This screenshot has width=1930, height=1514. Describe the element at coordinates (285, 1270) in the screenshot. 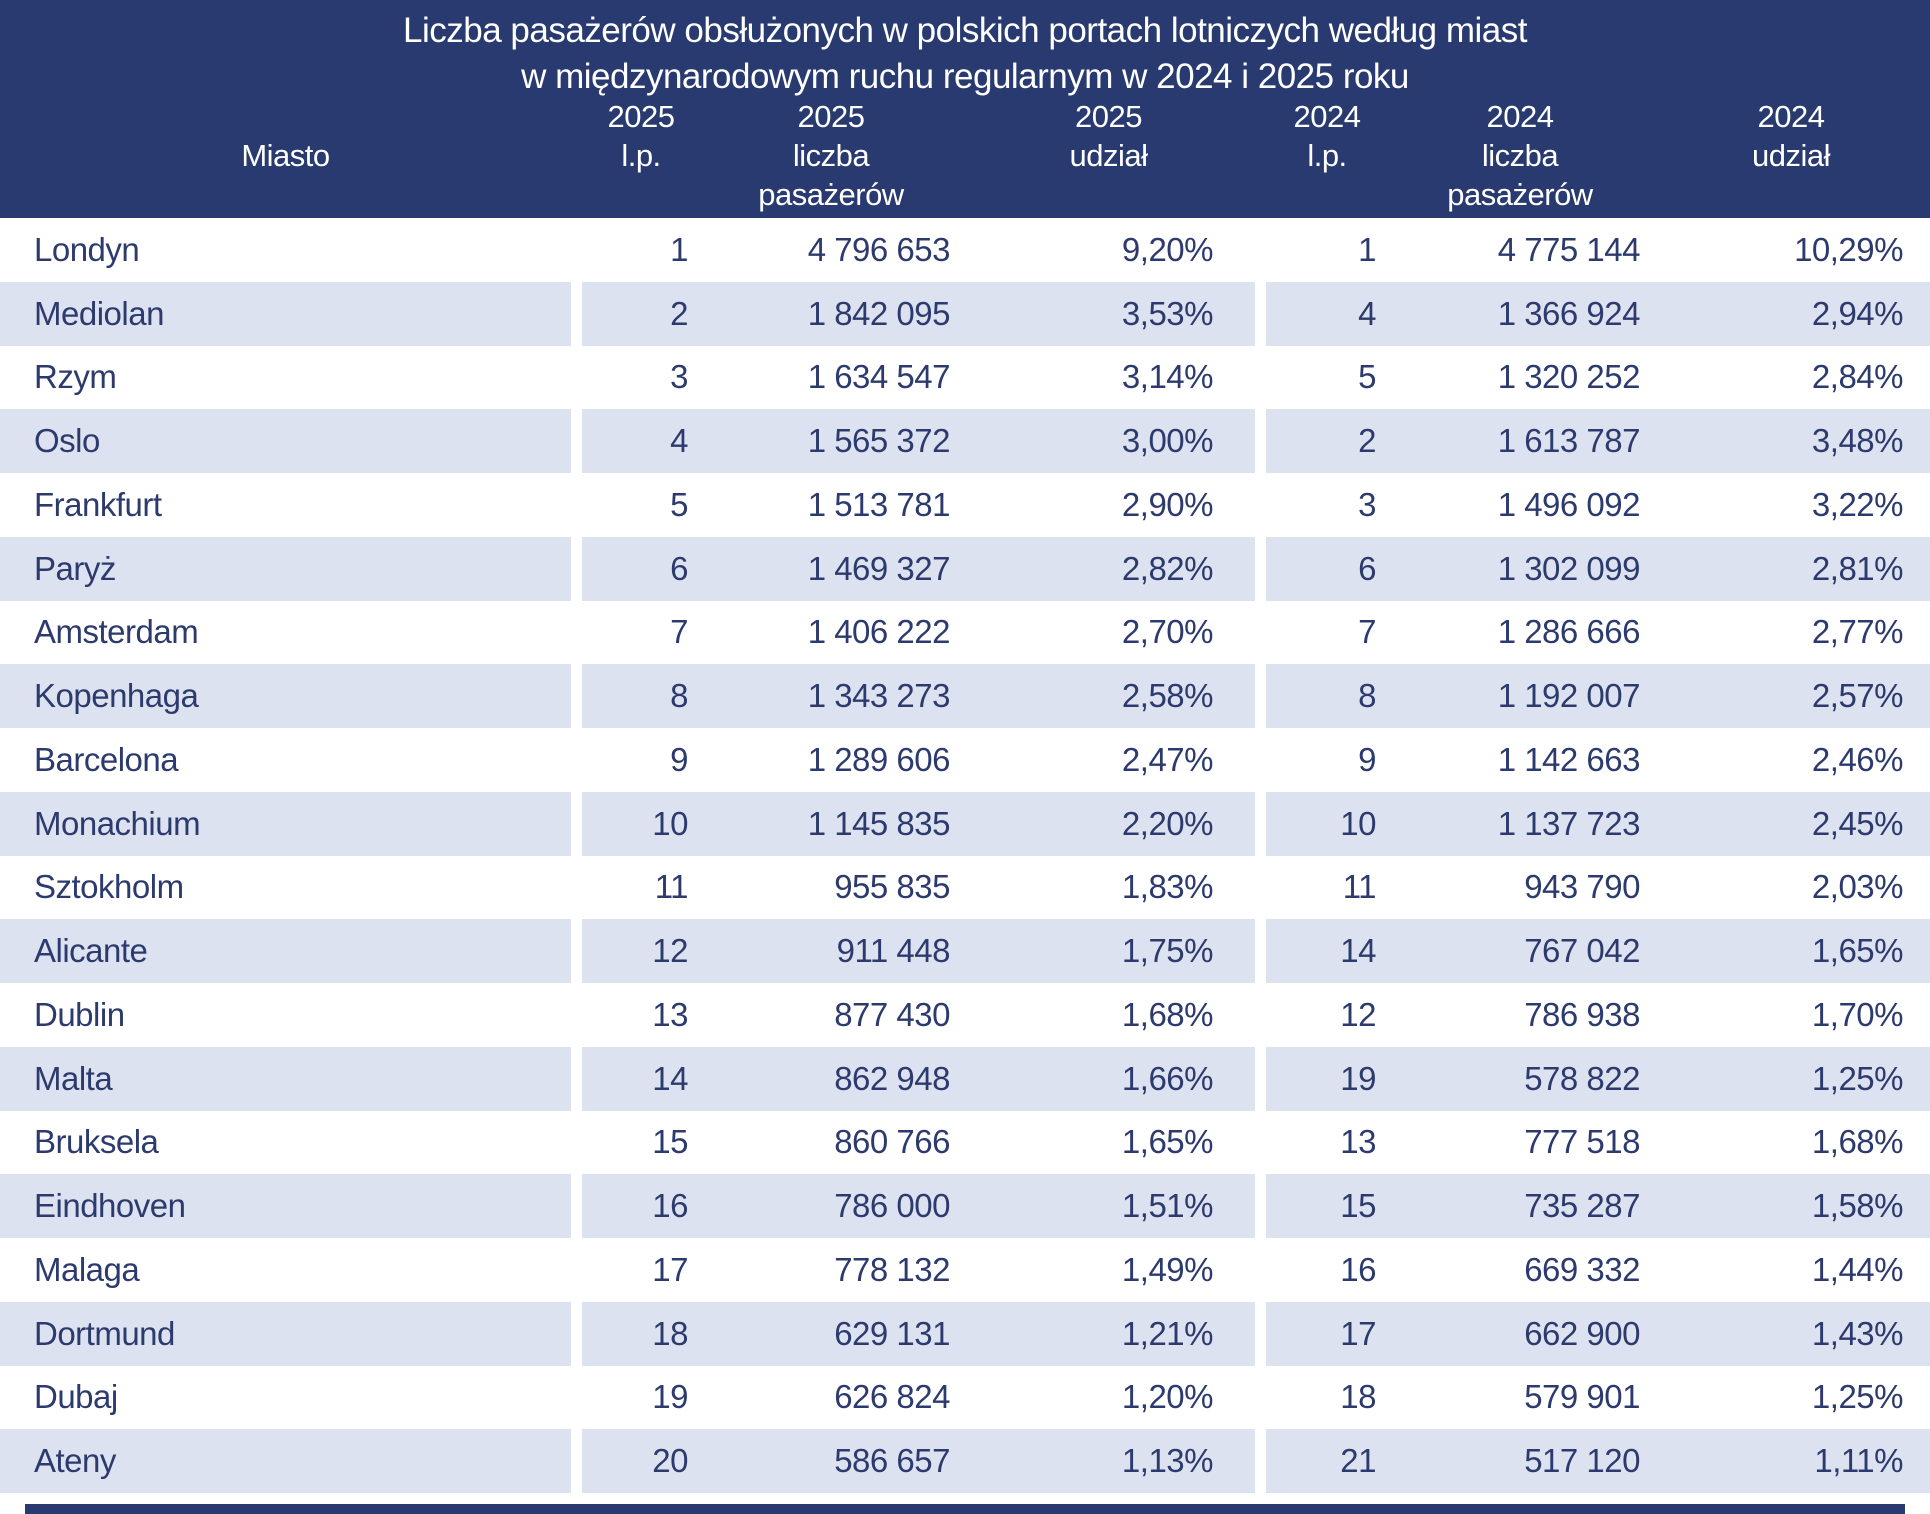

I see `city-cell: Malaga` at that location.